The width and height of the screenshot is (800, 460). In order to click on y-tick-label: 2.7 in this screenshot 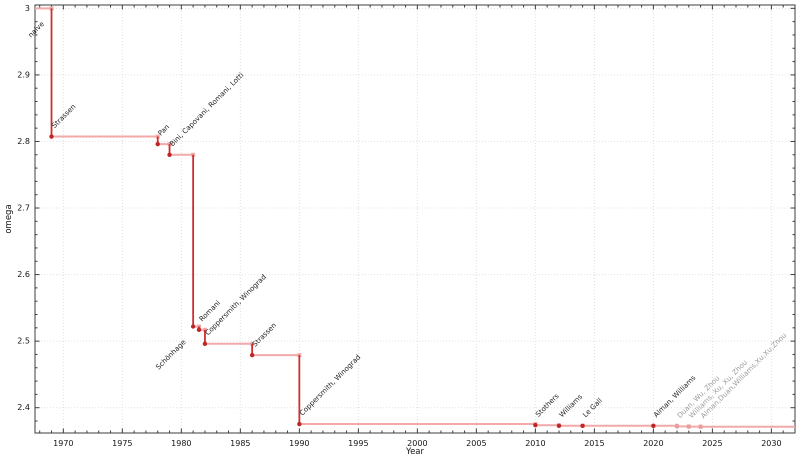, I will do `click(23, 208)`.